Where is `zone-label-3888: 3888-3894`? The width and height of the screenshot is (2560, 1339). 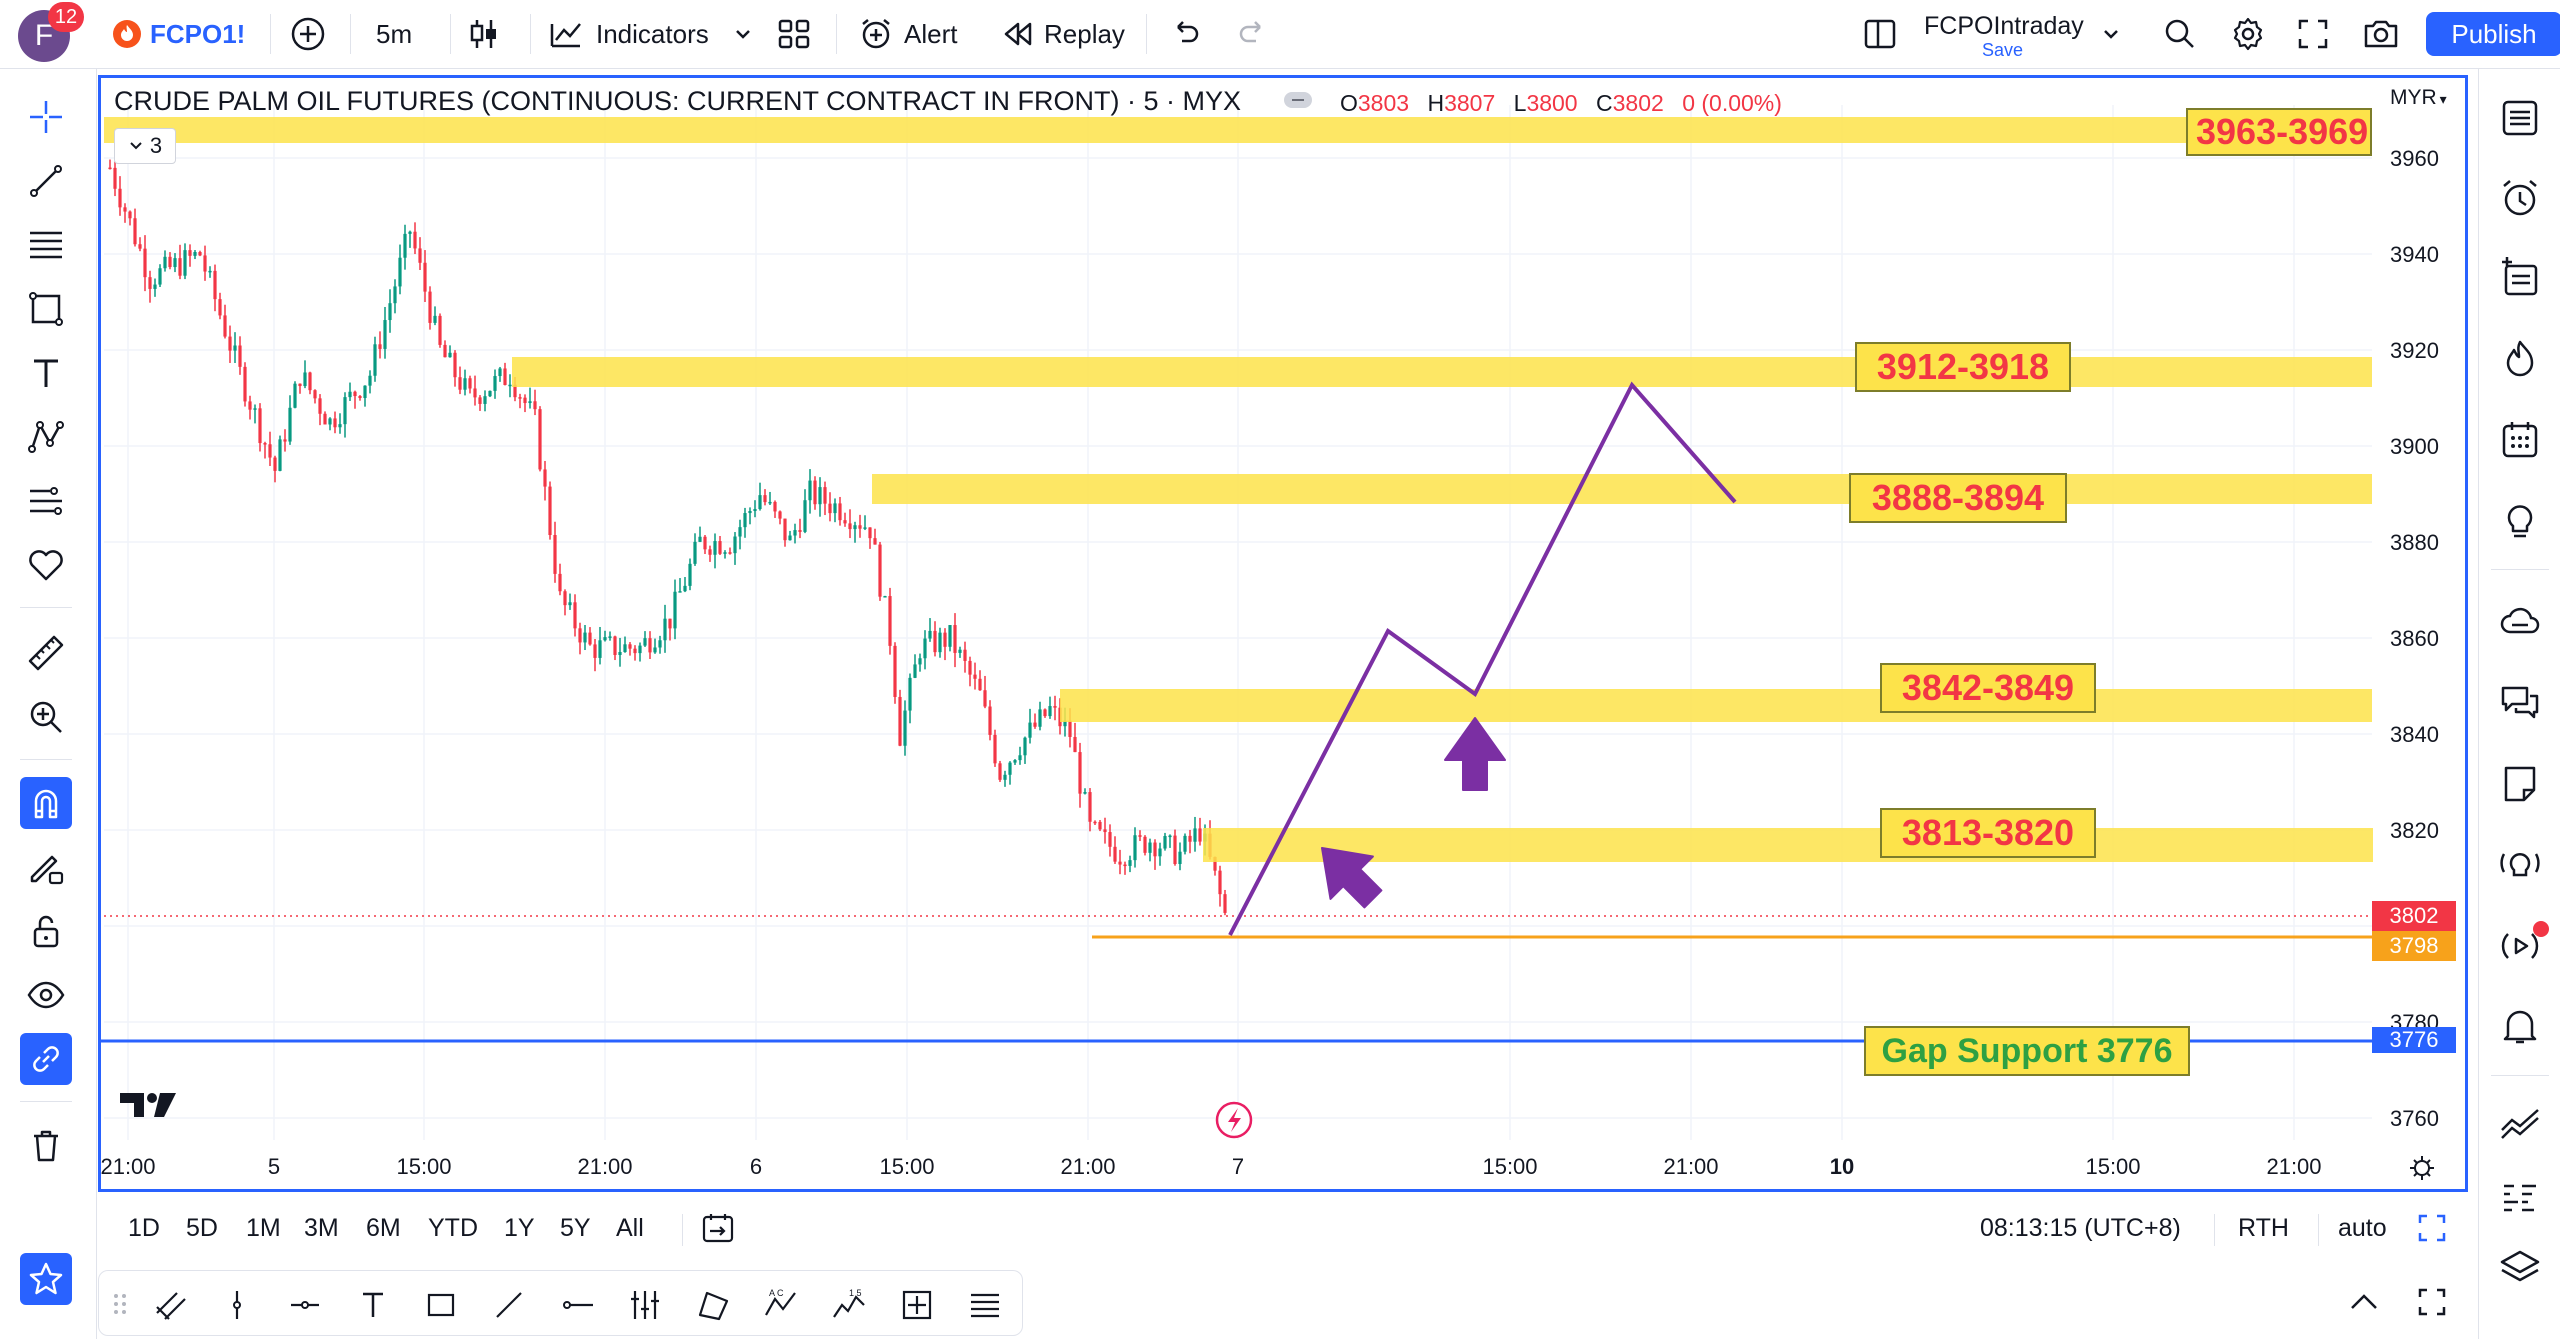 zone-label-3888: 3888-3894 is located at coordinates (1958, 498).